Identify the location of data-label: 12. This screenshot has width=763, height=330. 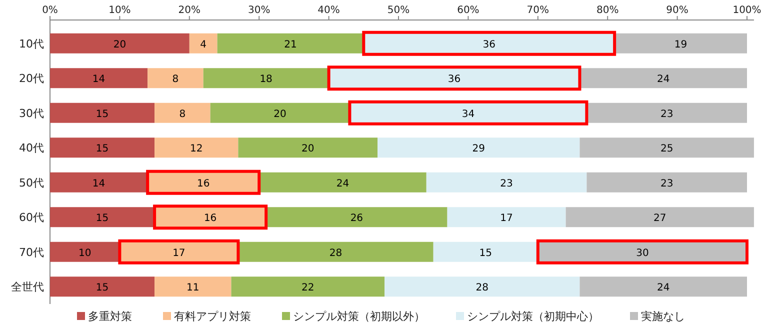
(196, 149).